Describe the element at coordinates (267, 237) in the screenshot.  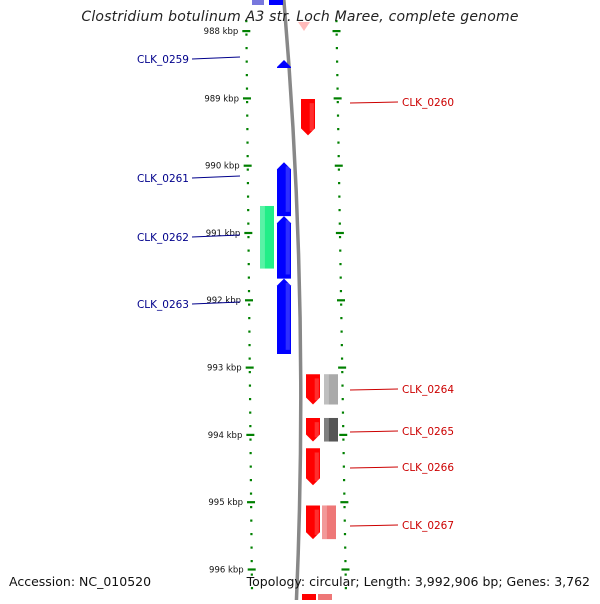
I see `feature-rna` at that location.